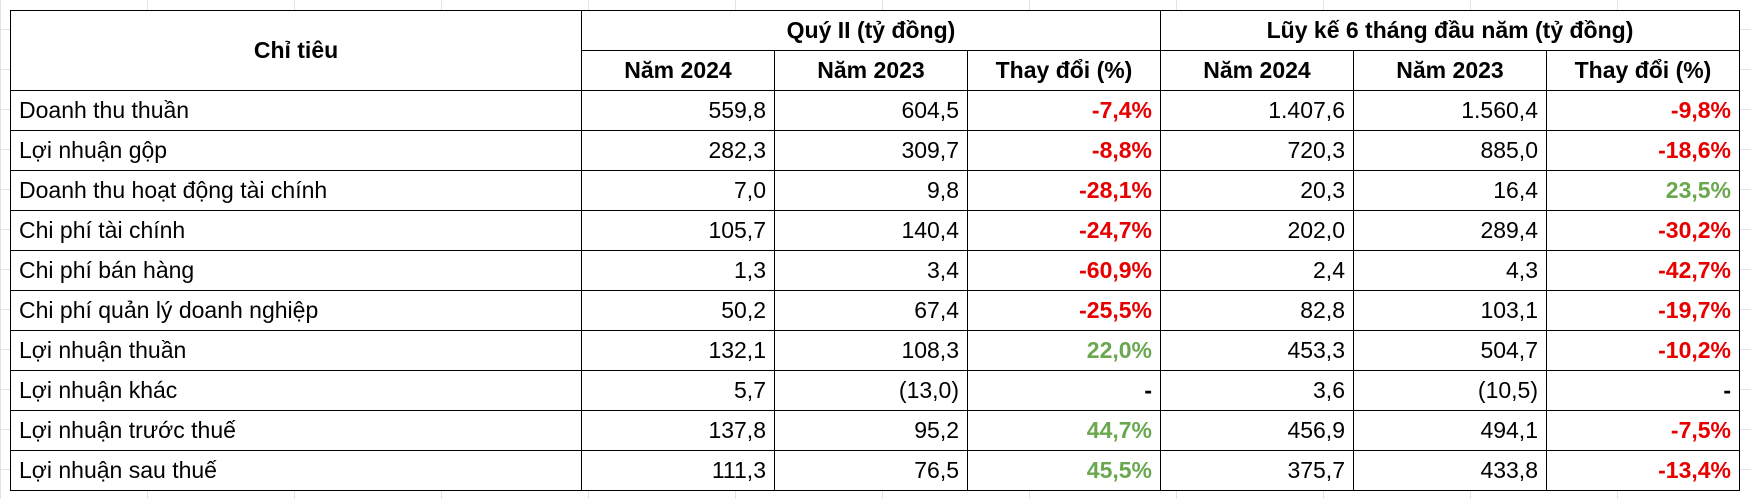  I want to click on value-cell: 453,3, so click(1257, 350).